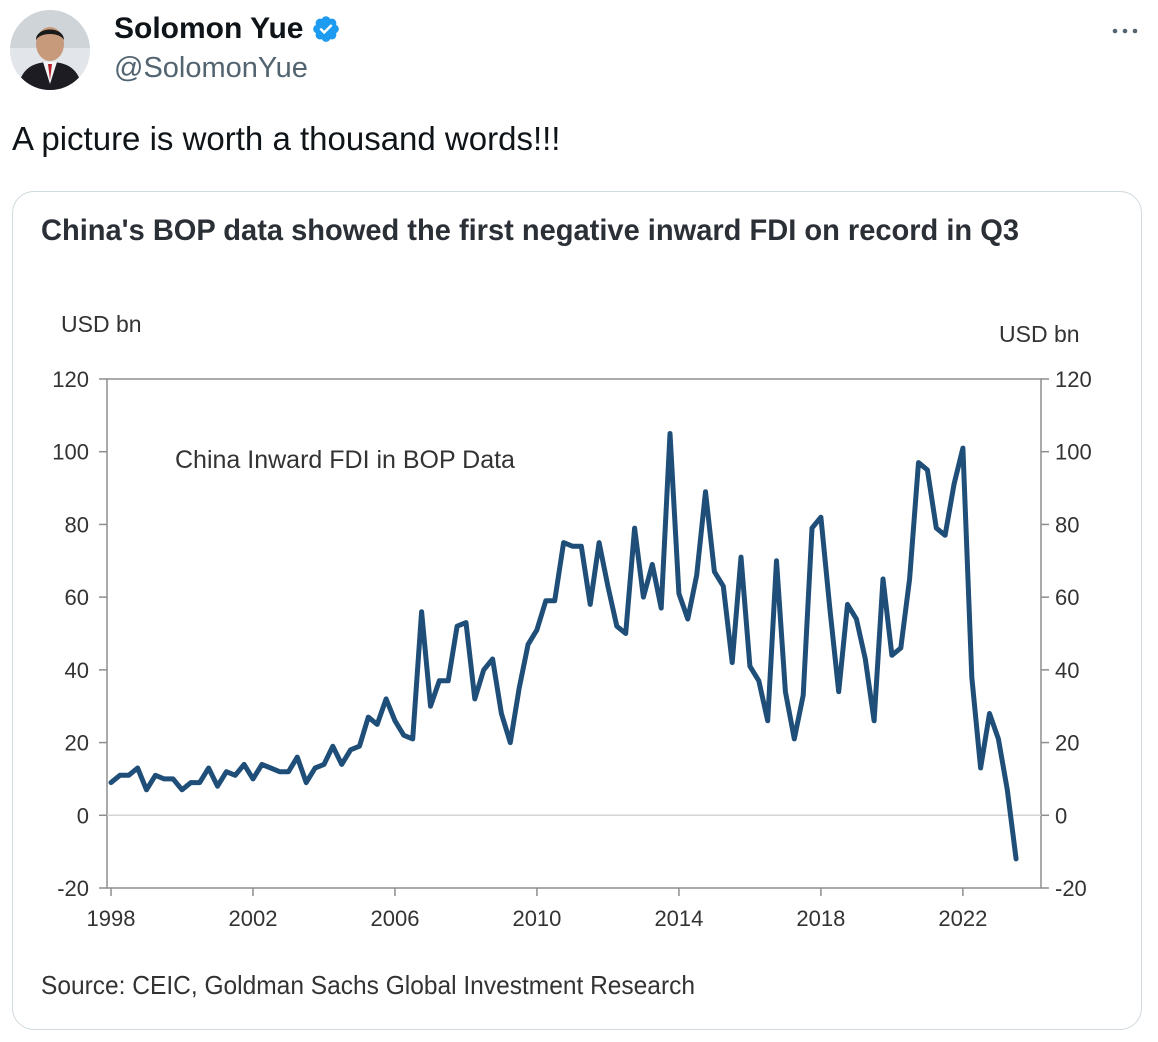 This screenshot has height=1042, width=1158. What do you see at coordinates (211, 68) in the screenshot?
I see `author-handle: @SolomonYue` at bounding box center [211, 68].